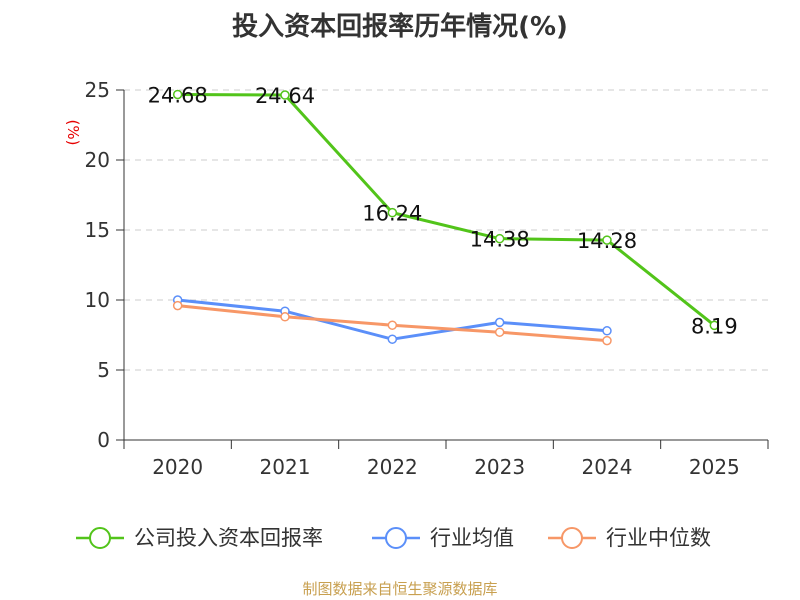  I want to click on x-tick-label: 2021, so click(285, 467).